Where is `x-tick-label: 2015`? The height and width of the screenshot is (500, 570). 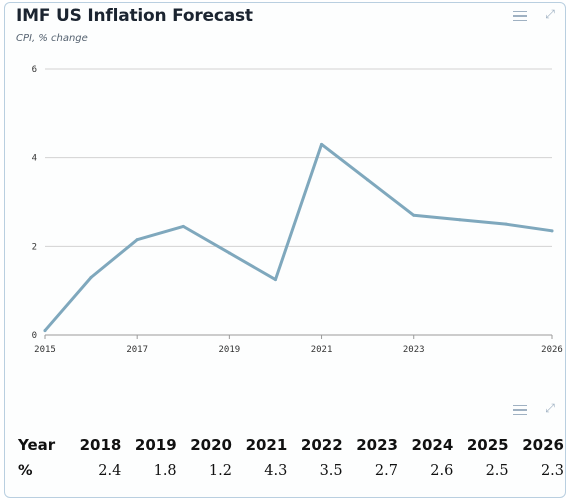
x-tick-label: 2015 is located at coordinates (45, 350).